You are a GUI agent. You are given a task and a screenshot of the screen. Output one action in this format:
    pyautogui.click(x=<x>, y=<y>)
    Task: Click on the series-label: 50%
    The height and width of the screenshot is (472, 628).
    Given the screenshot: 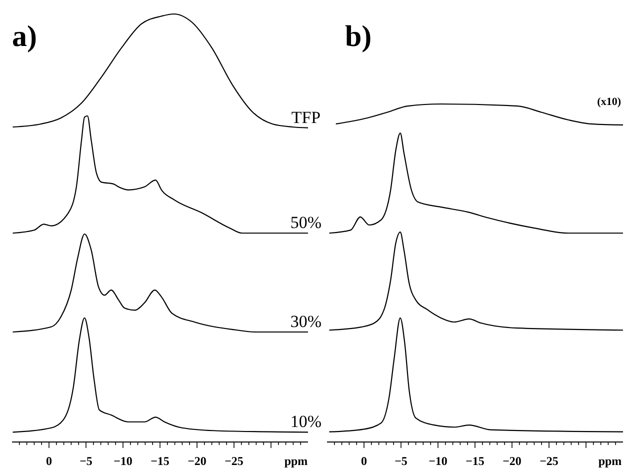 What is the action you would take?
    pyautogui.click(x=306, y=222)
    